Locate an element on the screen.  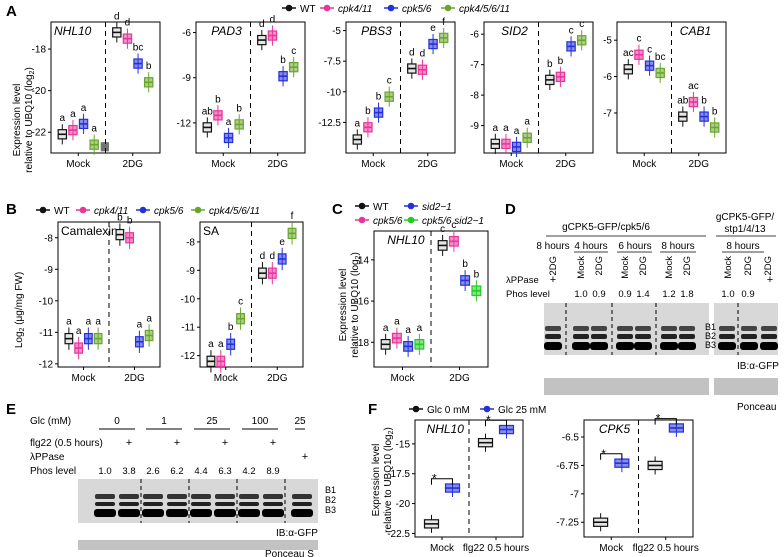
e-phos-row: Phos level is located at coordinates (53, 471).